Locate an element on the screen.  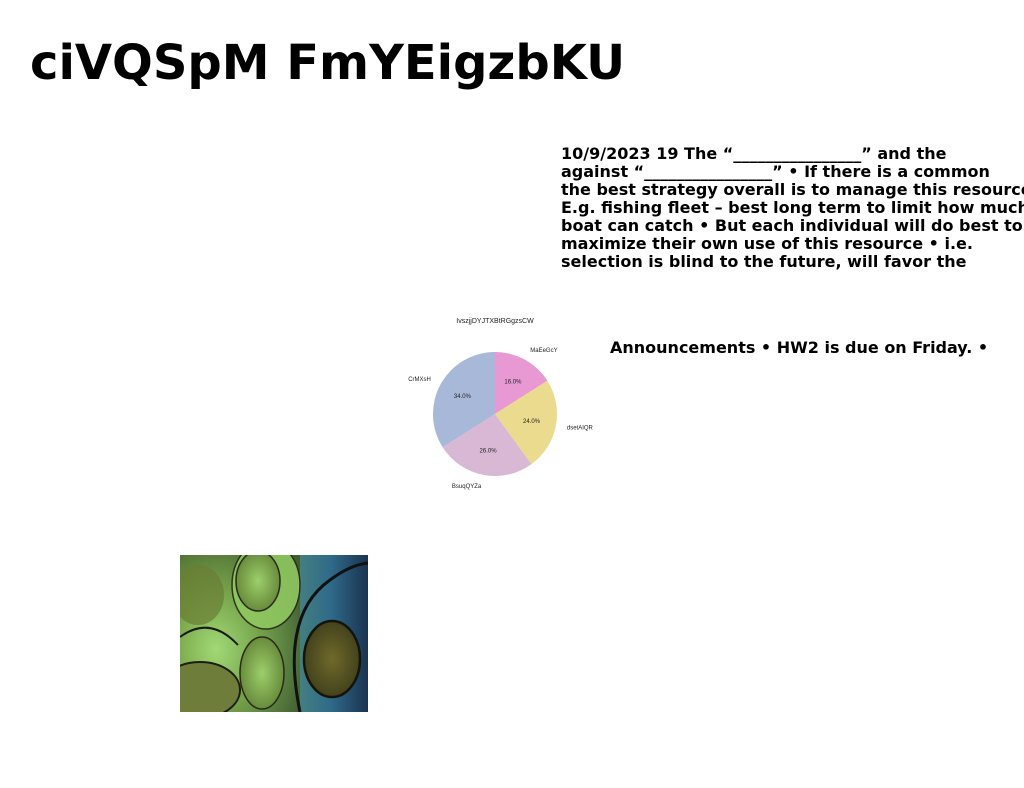
pie-category-label: BsuqQYZa is located at coordinates (467, 487).